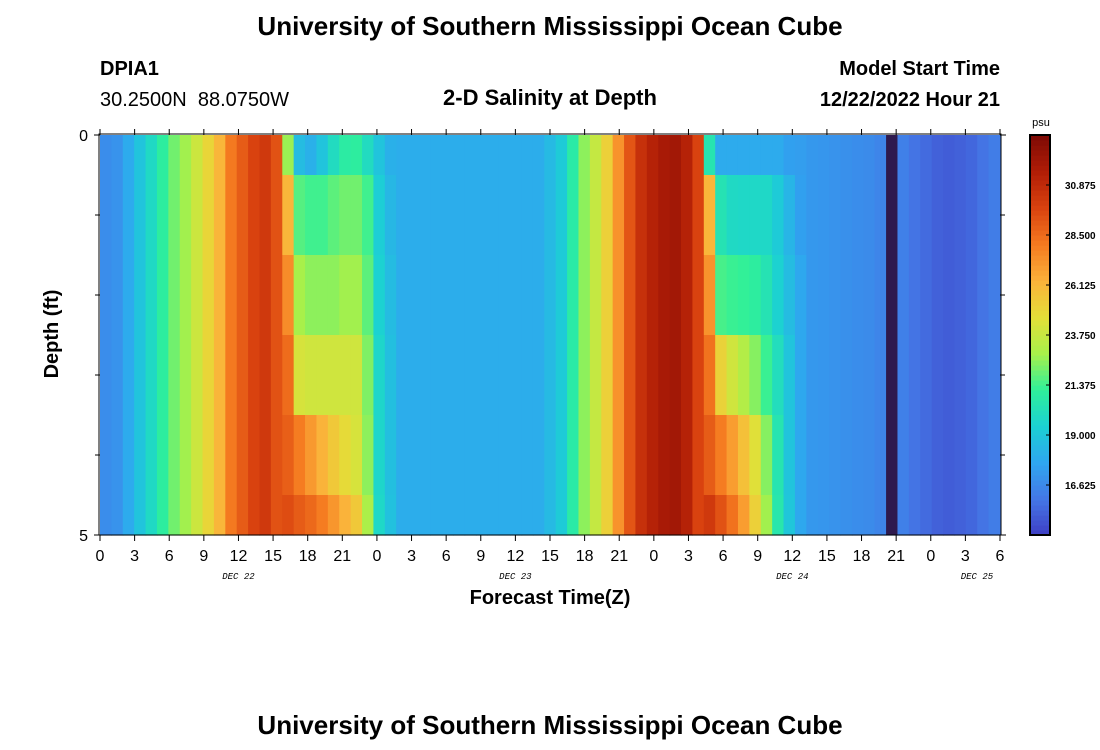 This screenshot has height=750, width=1100. Describe the element at coordinates (273, 556) in the screenshot. I see `x-tick-label: 15` at that location.